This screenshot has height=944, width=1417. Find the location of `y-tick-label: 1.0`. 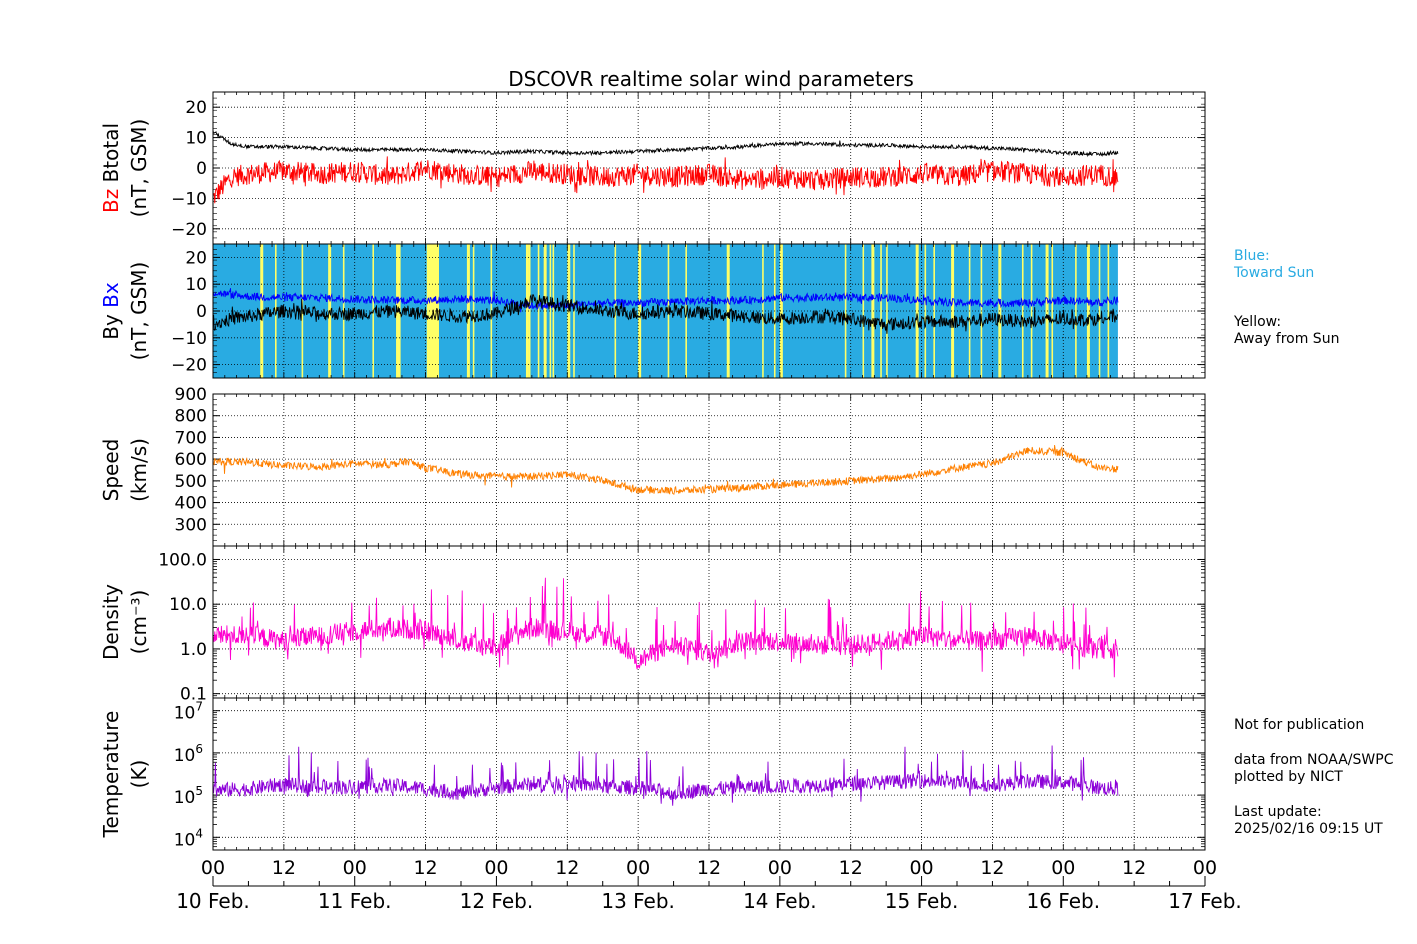

y-tick-label: 1.0 is located at coordinates (193, 650).